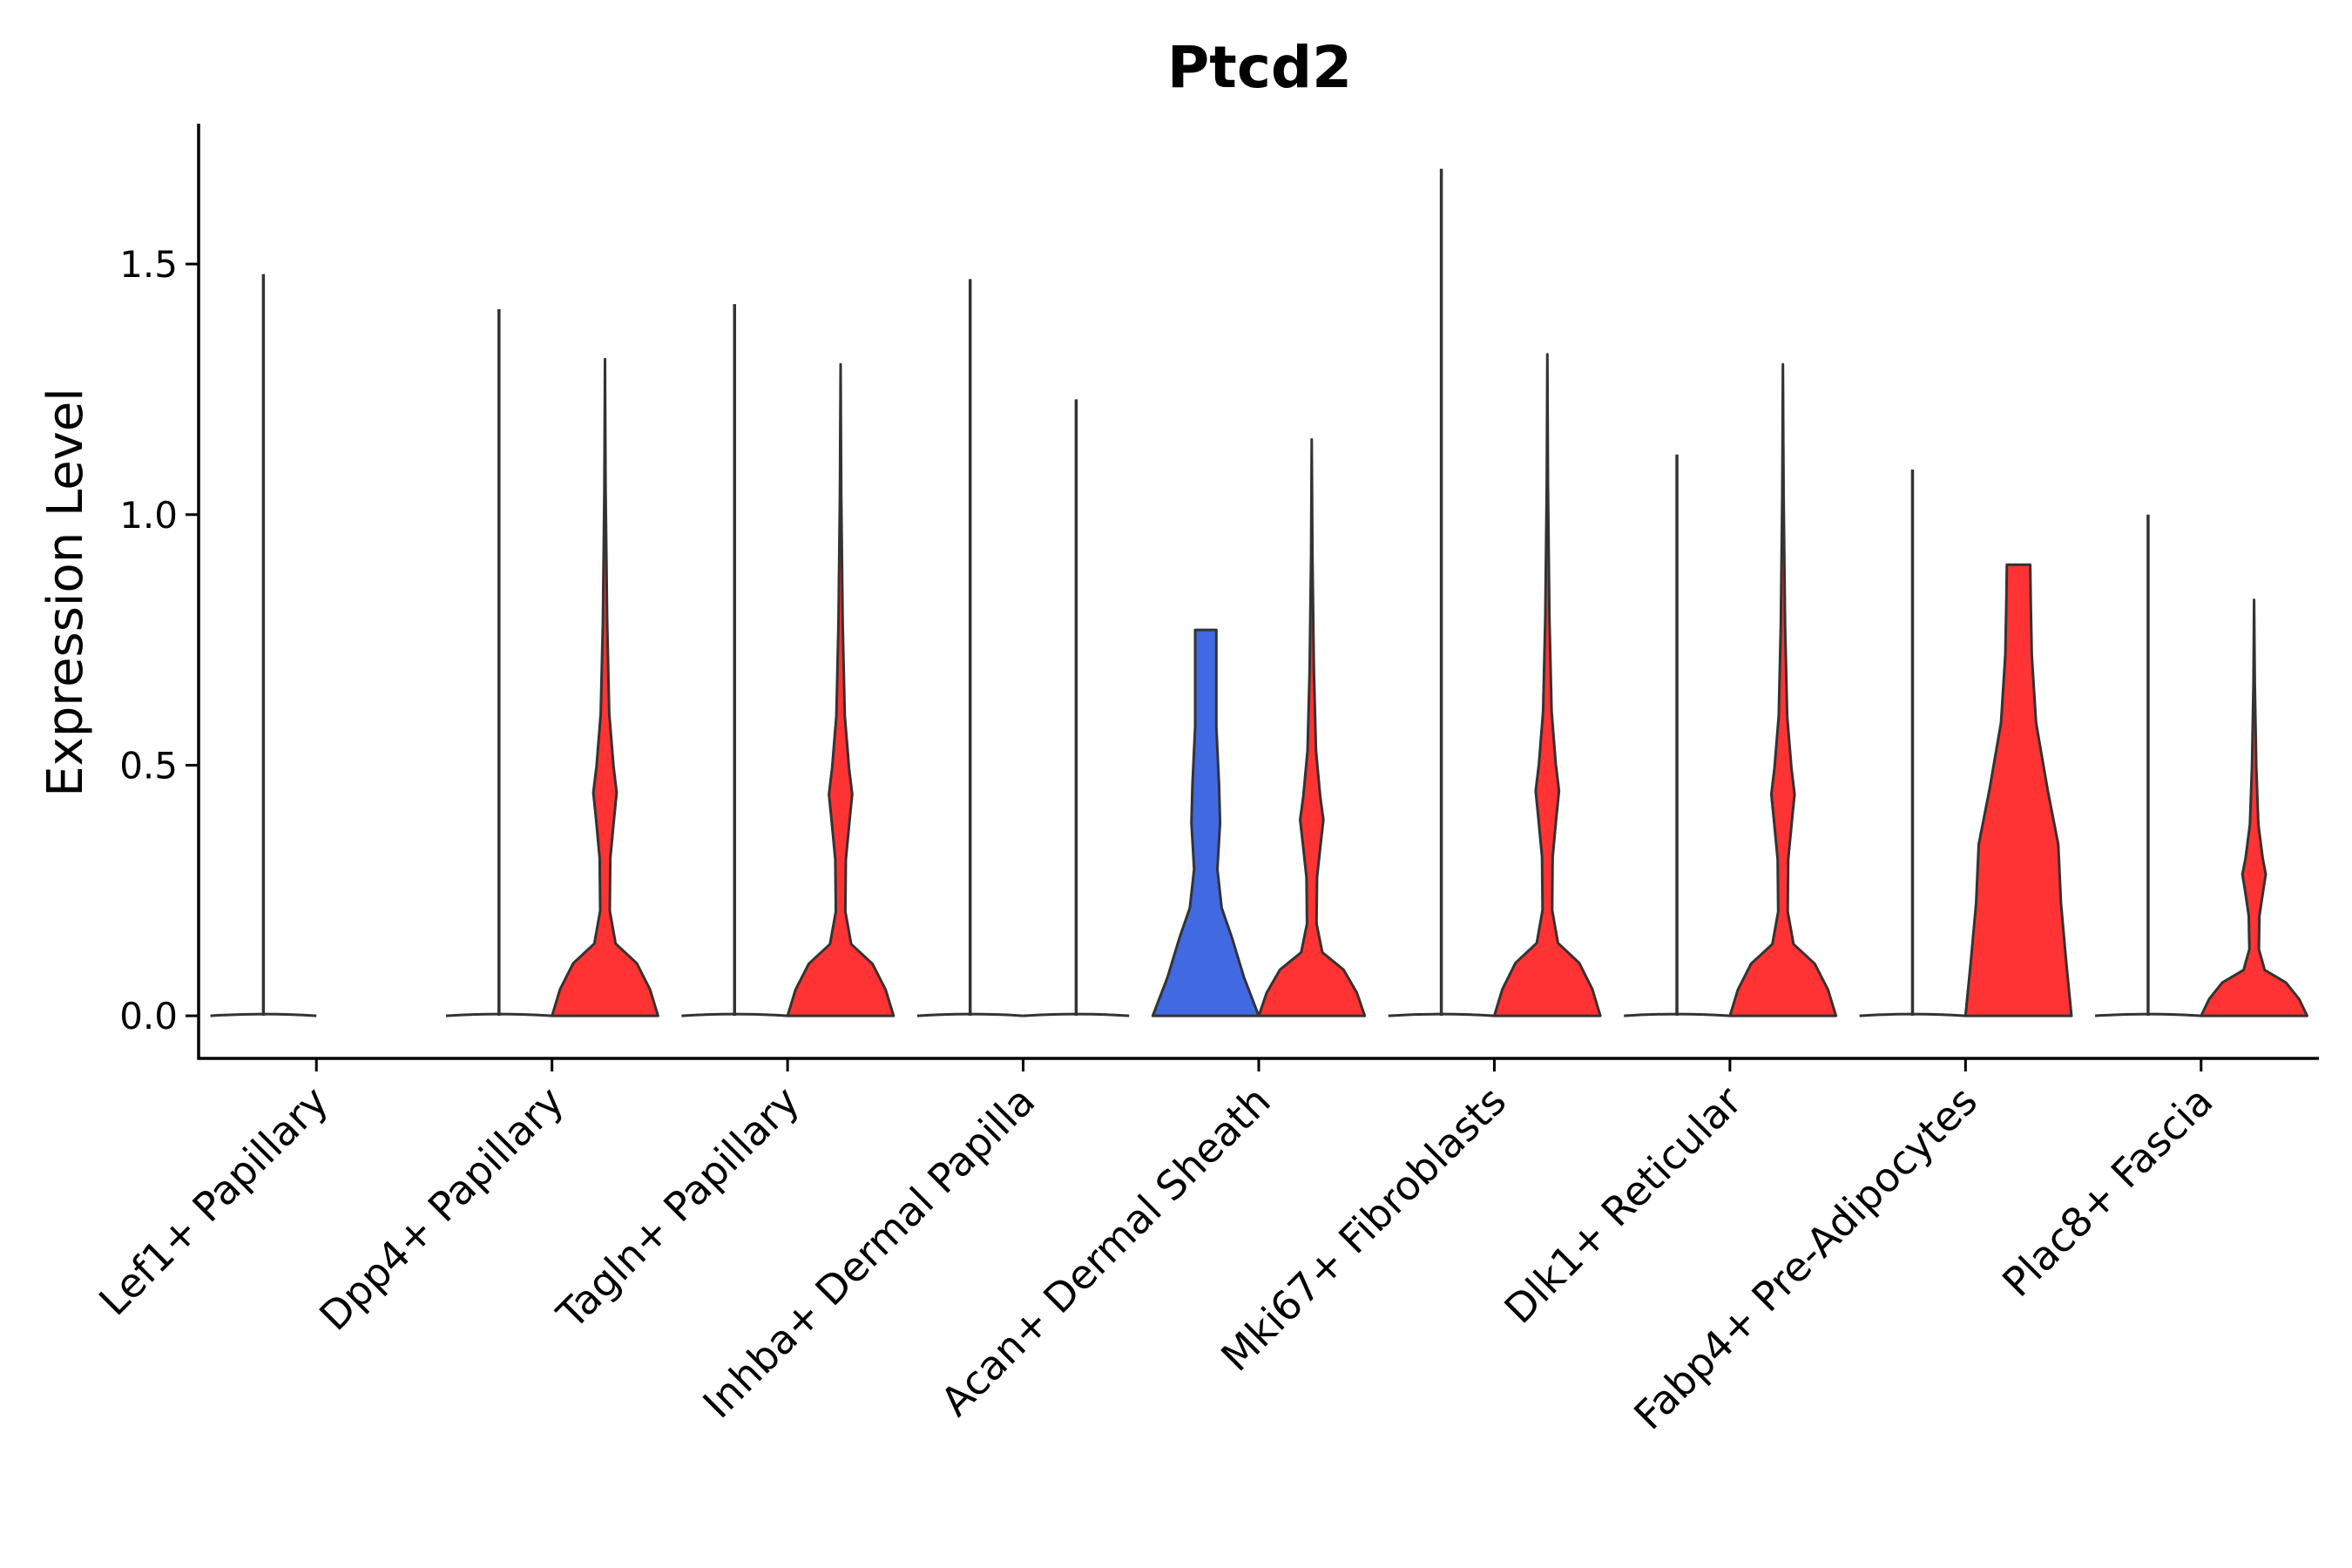 The width and height of the screenshot is (2352, 1568). What do you see at coordinates (148, 1016) in the screenshot?
I see `y-tick-label: 0.0` at bounding box center [148, 1016].